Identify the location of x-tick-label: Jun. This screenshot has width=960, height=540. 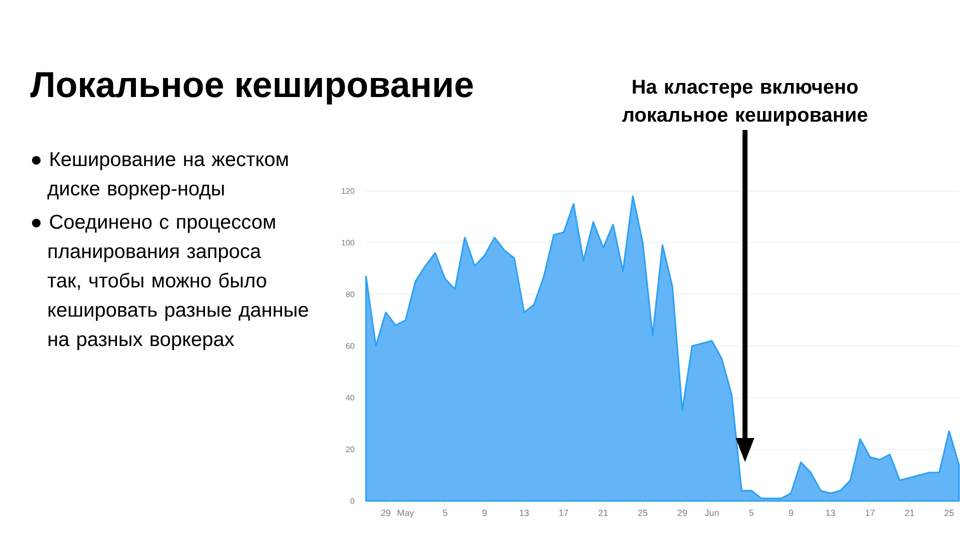
(711, 513).